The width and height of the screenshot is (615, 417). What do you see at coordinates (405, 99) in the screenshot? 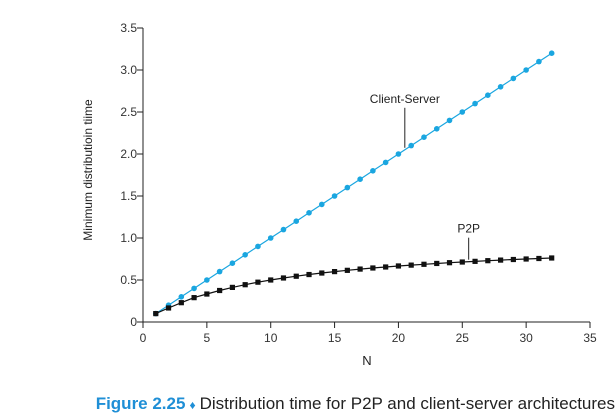
I see `client-server-annotation: Client-Server` at bounding box center [405, 99].